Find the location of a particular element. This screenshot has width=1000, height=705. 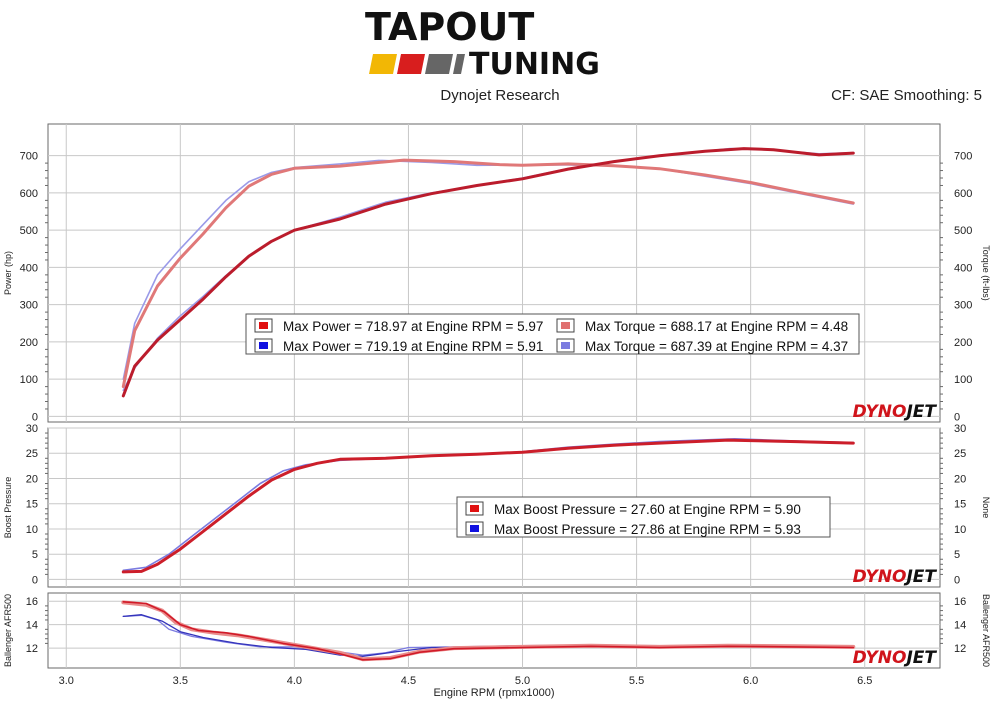

y-tick-label-left: 25 is located at coordinates (32, 454).